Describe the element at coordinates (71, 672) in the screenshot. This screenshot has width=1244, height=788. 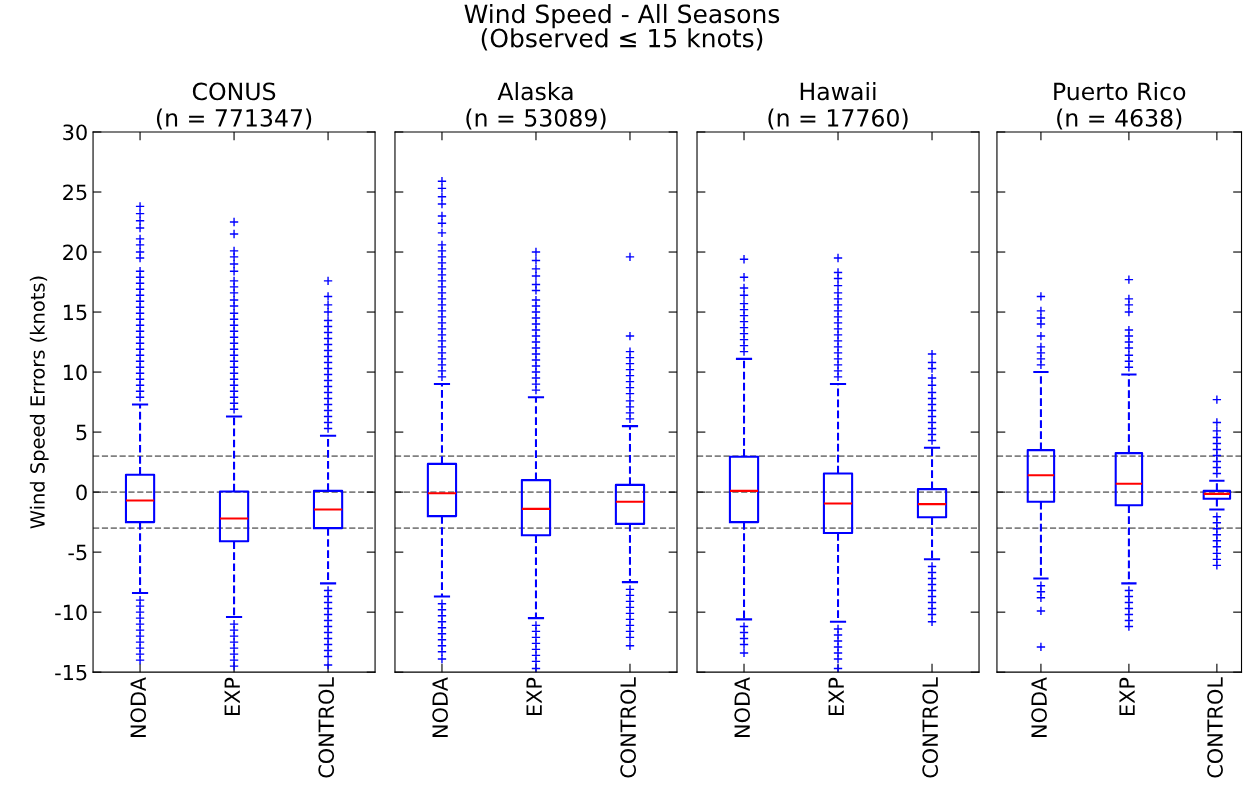
I see `y-tick-label: -15` at that location.